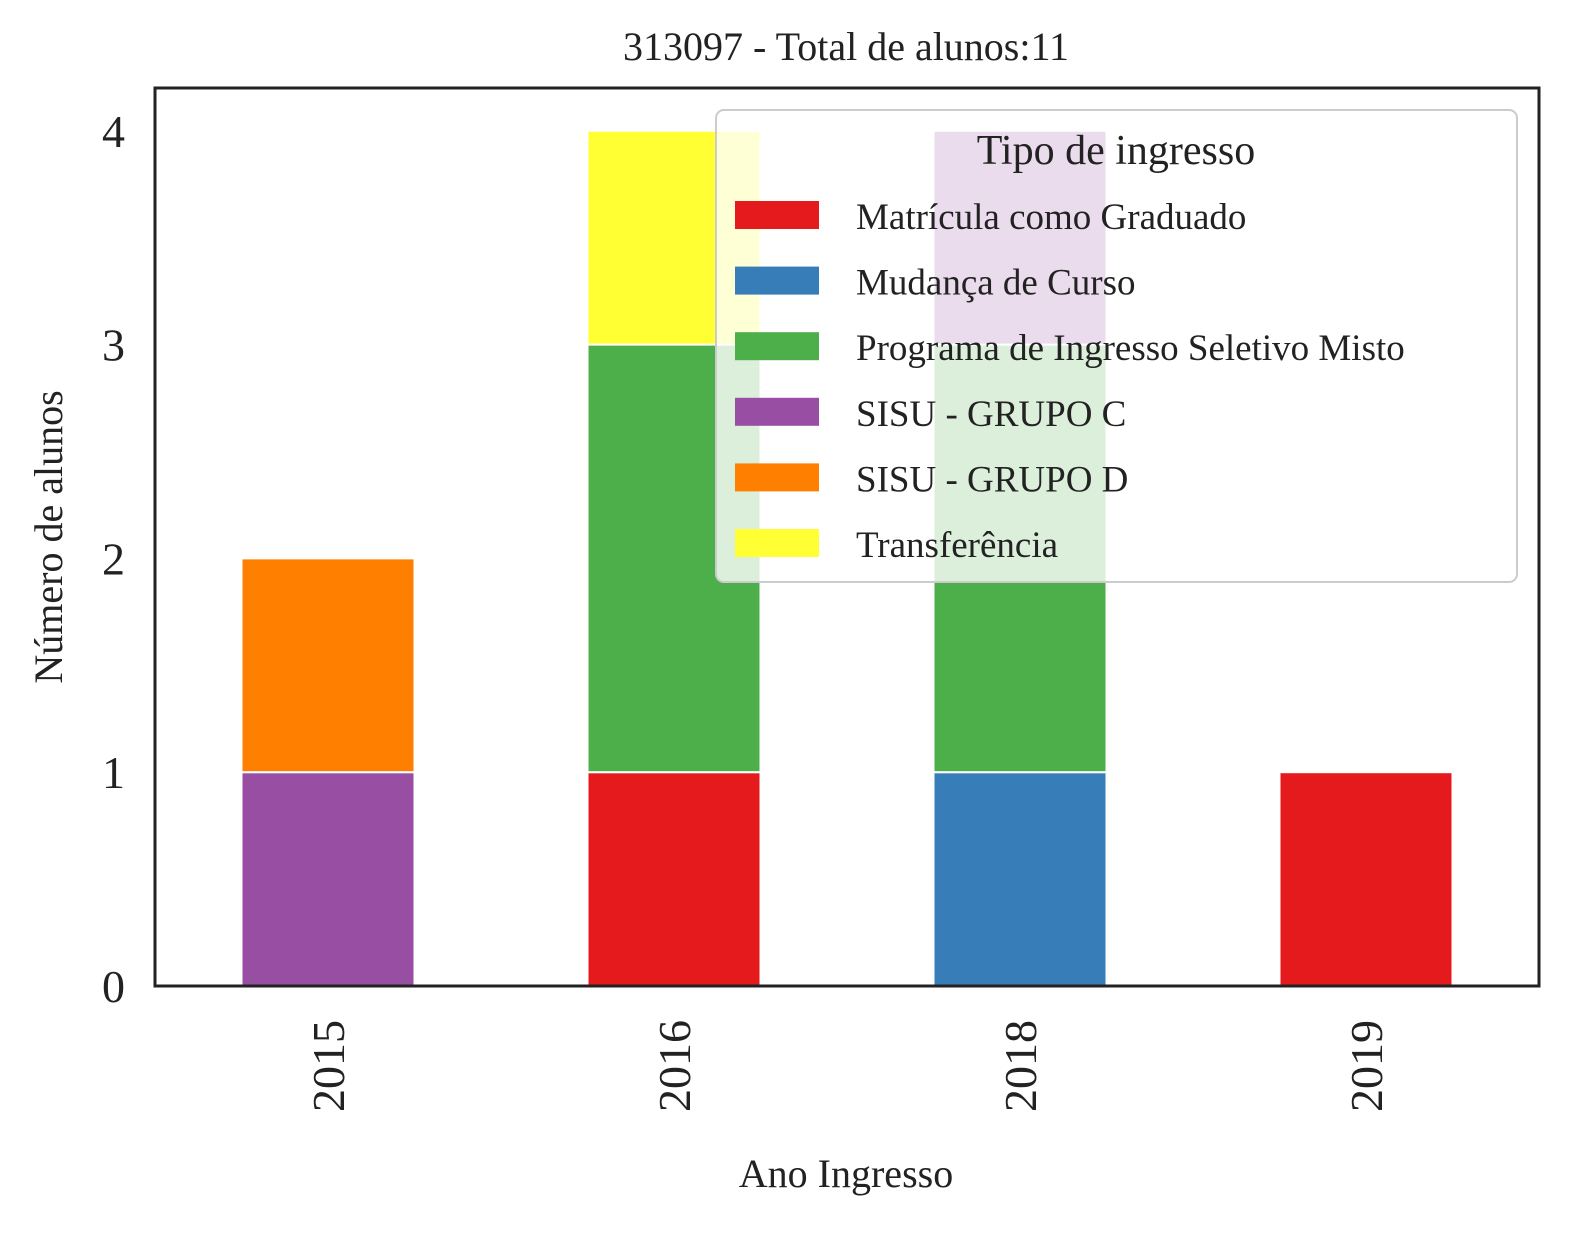 The height and width of the screenshot is (1236, 1579). I want to click on bar-2018-mudanca-de-curso, so click(1020, 879).